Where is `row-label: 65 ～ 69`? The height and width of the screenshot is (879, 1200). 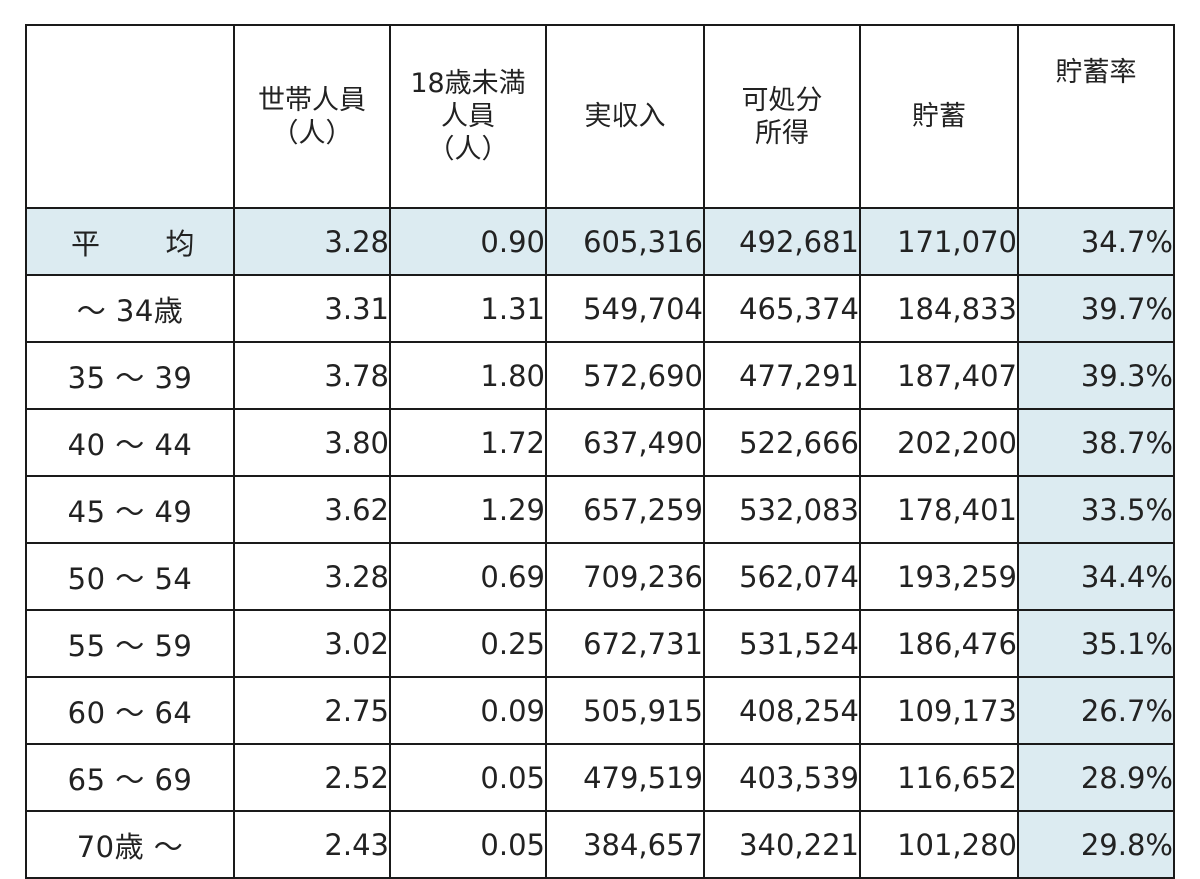 row-label: 65 ～ 69 is located at coordinates (130, 777).